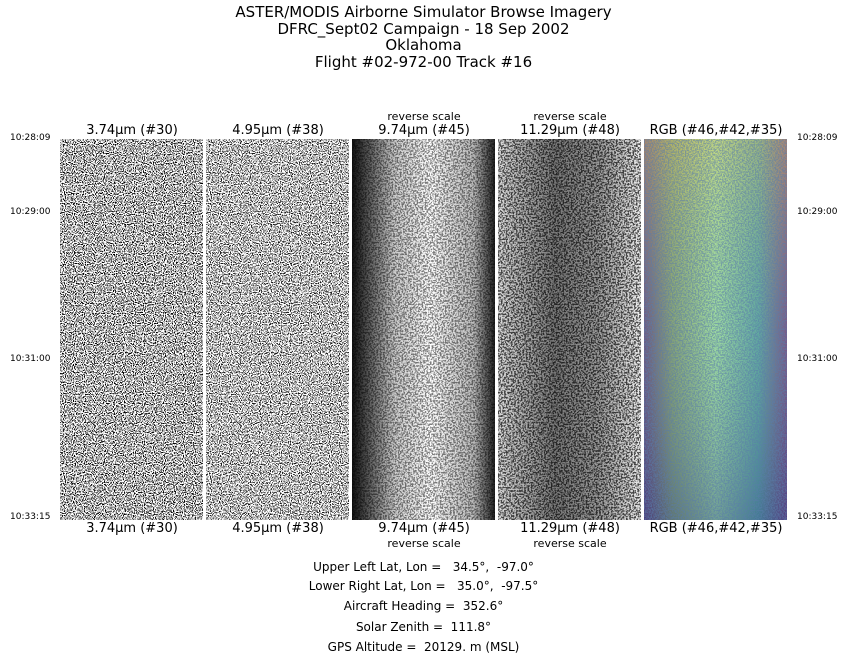 Image resolution: width=847 pixels, height=661 pixels. What do you see at coordinates (817, 517) in the screenshot?
I see `time-right-4: 10:33:15` at bounding box center [817, 517].